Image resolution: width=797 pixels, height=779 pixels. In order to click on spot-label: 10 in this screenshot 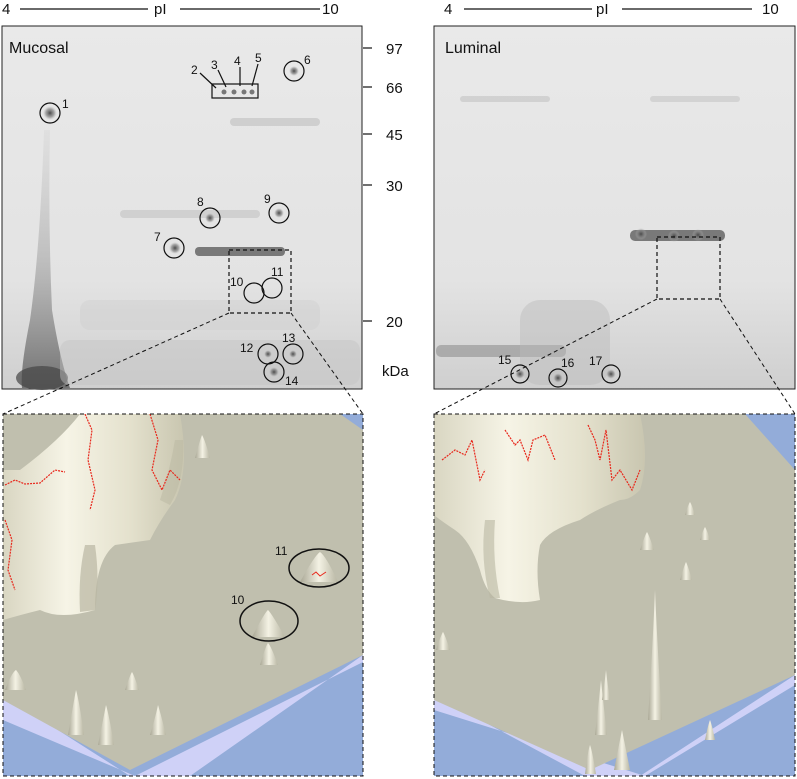, I will do `click(237, 282)`.